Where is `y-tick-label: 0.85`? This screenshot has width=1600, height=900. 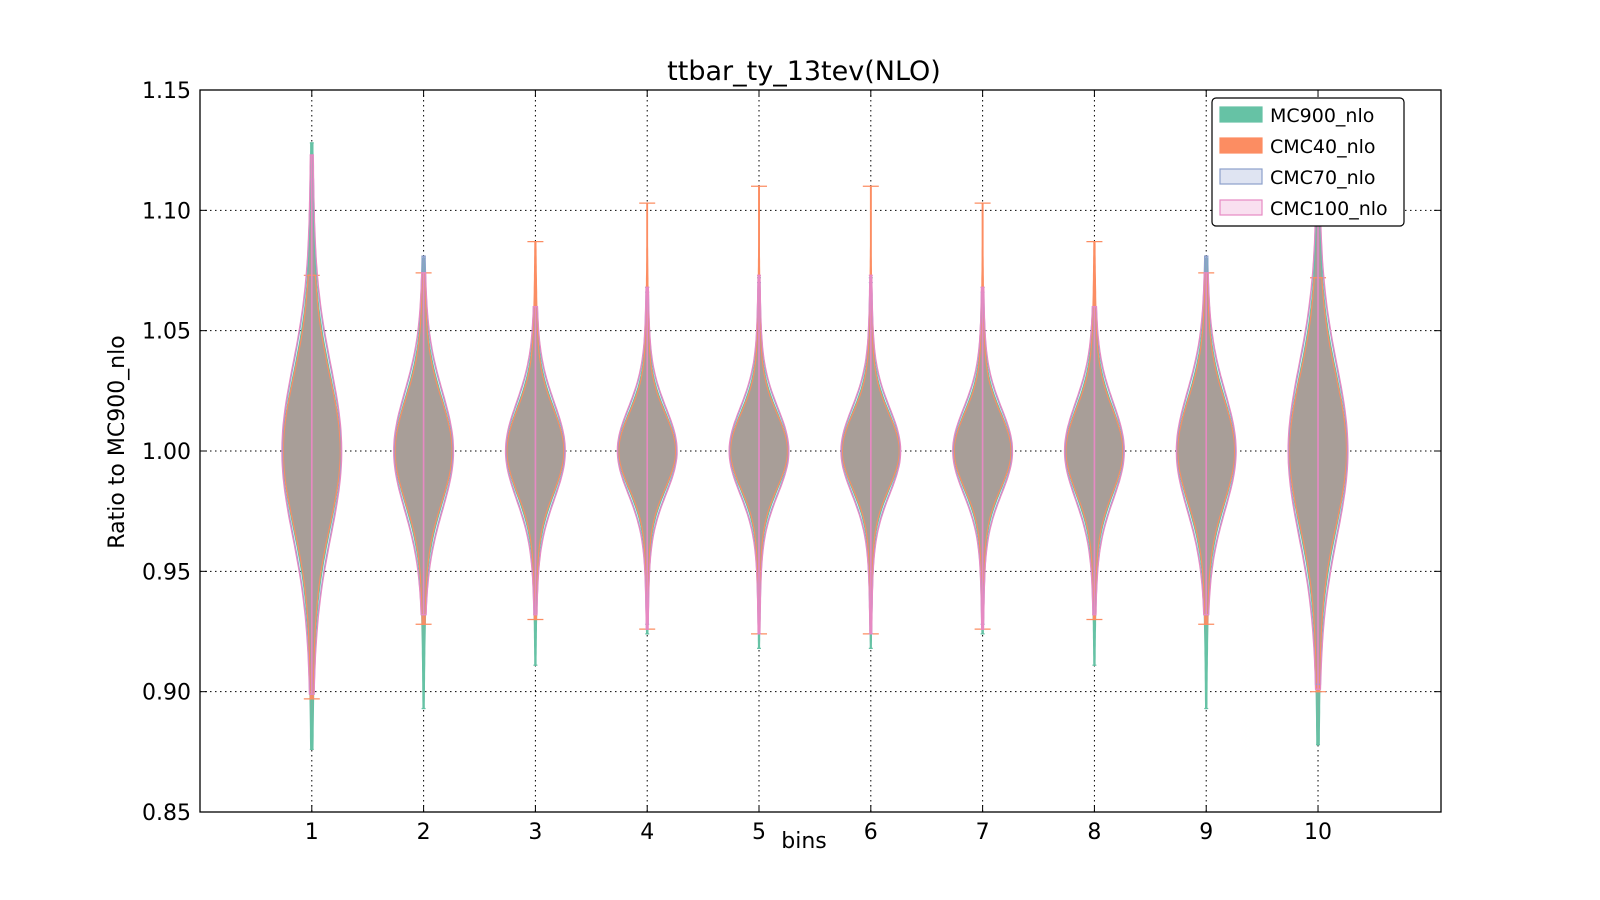
y-tick-label: 0.85 is located at coordinates (166, 813).